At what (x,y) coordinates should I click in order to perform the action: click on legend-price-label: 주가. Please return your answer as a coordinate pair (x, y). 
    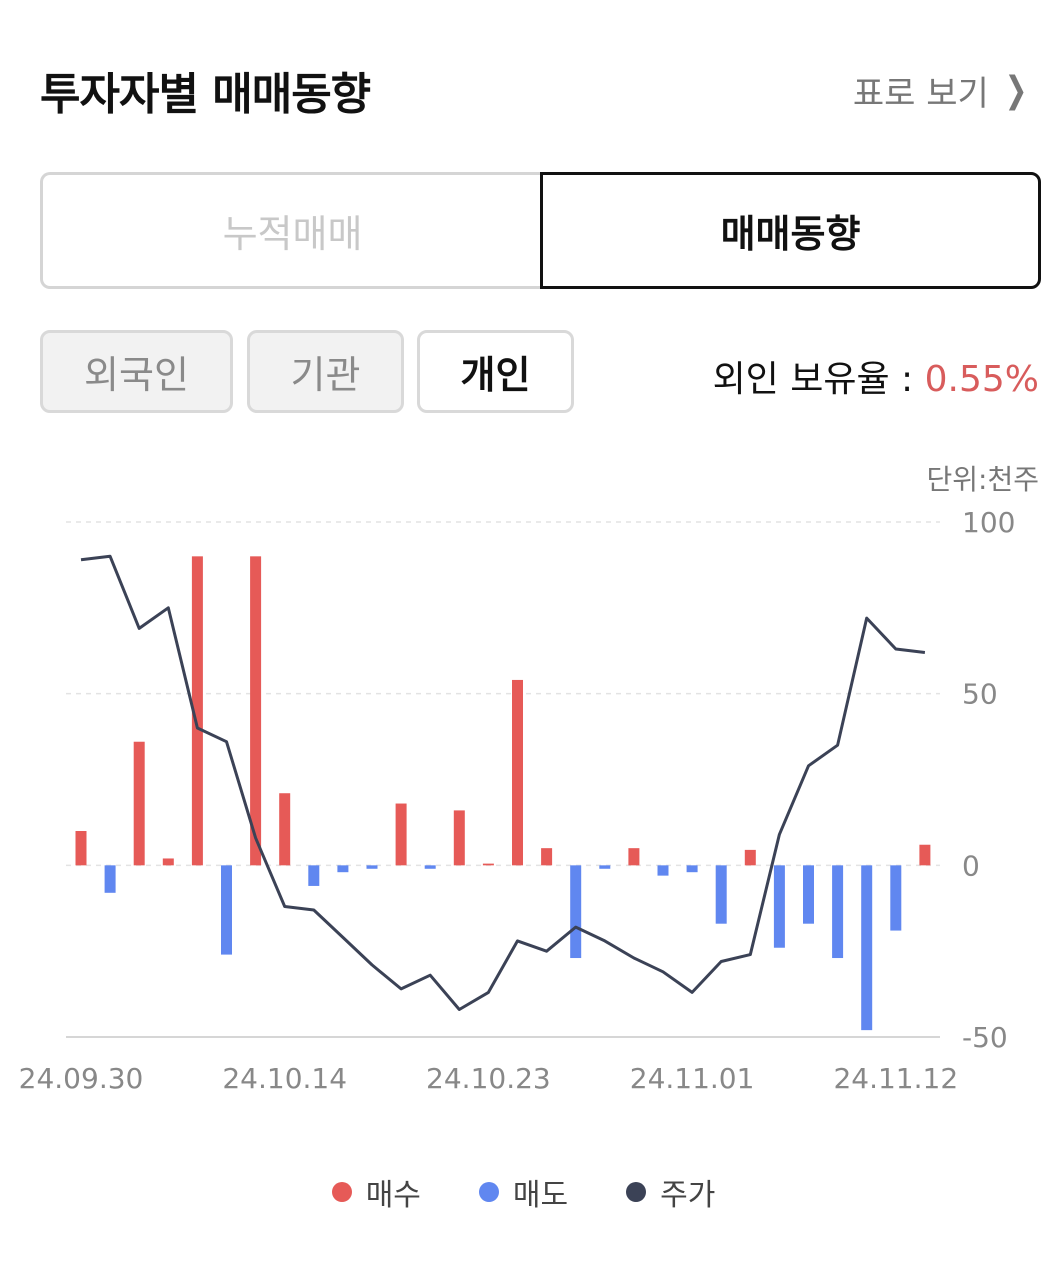
    Looking at the image, I should click on (688, 1195).